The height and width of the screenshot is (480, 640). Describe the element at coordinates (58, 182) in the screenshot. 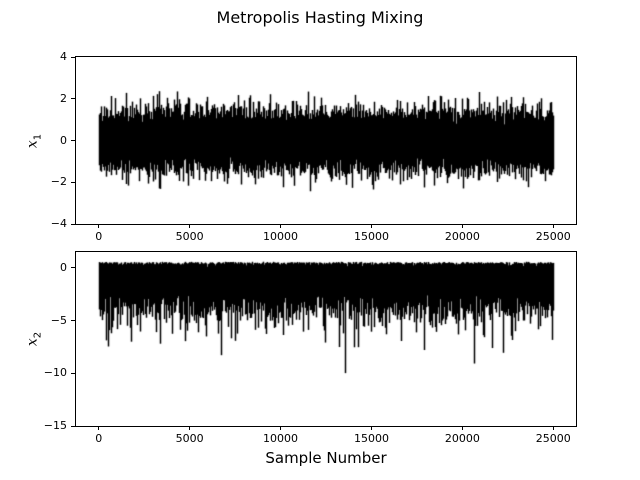

I see `y-tick-label-x1-trace: −2` at that location.